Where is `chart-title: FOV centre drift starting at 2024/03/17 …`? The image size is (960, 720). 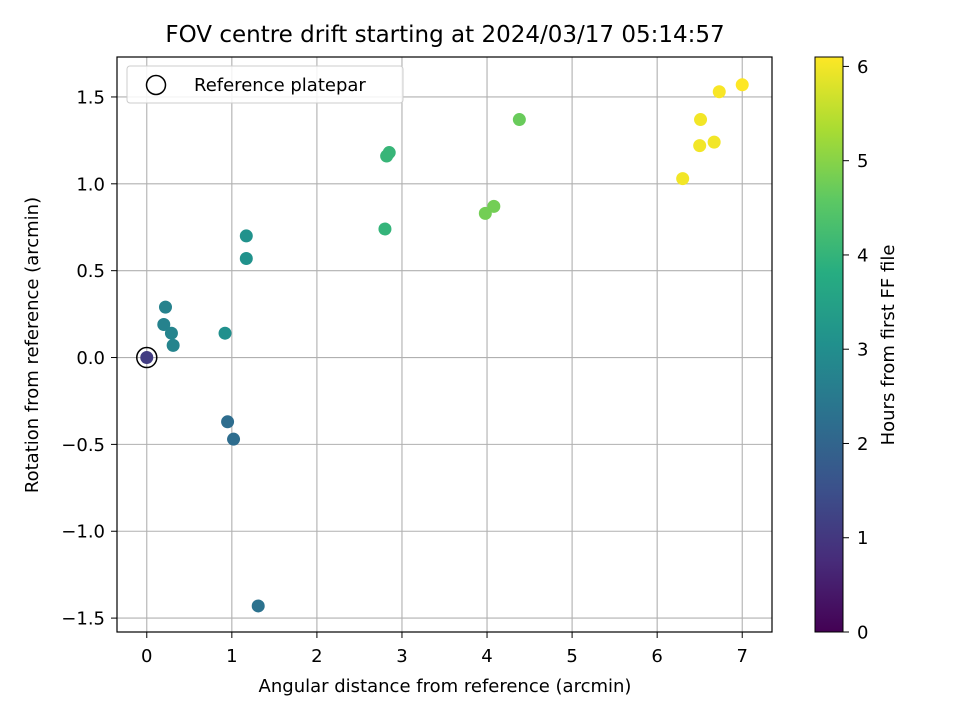 chart-title: FOV centre drift starting at 2024/03/17 … is located at coordinates (444, 35).